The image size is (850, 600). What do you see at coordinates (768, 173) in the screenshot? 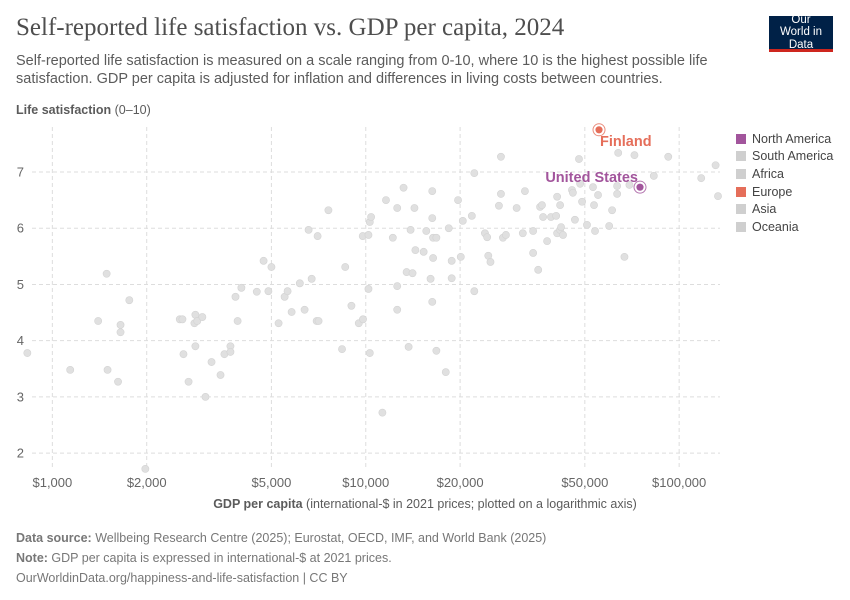
I see `legend-label: Africa` at bounding box center [768, 173].